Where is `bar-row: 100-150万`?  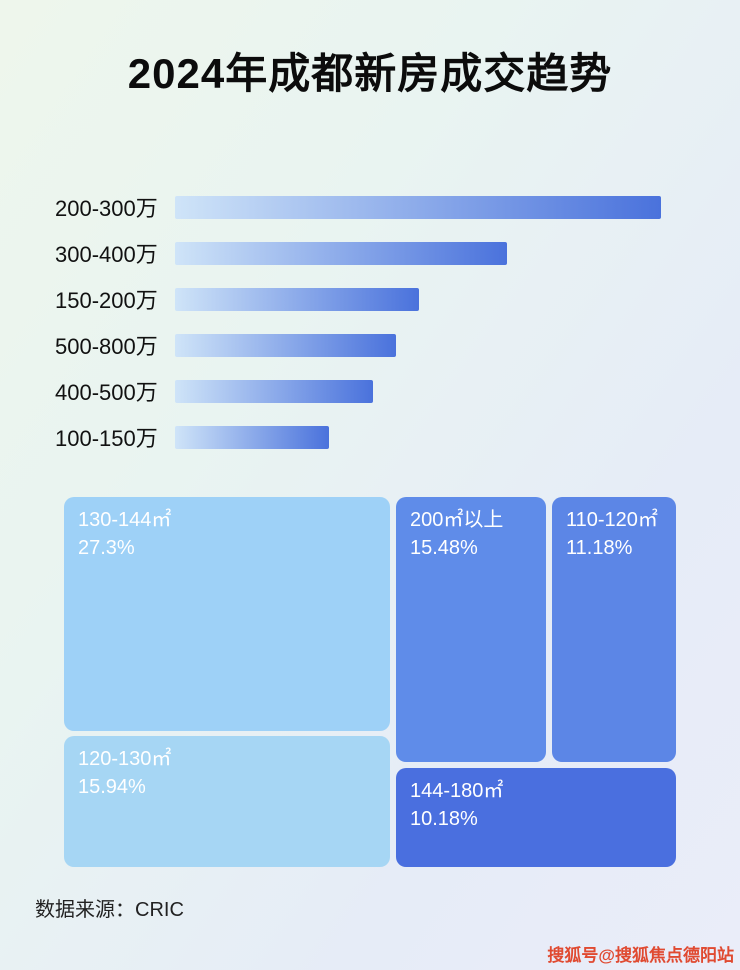
bar-row: 100-150万 is located at coordinates (370, 437).